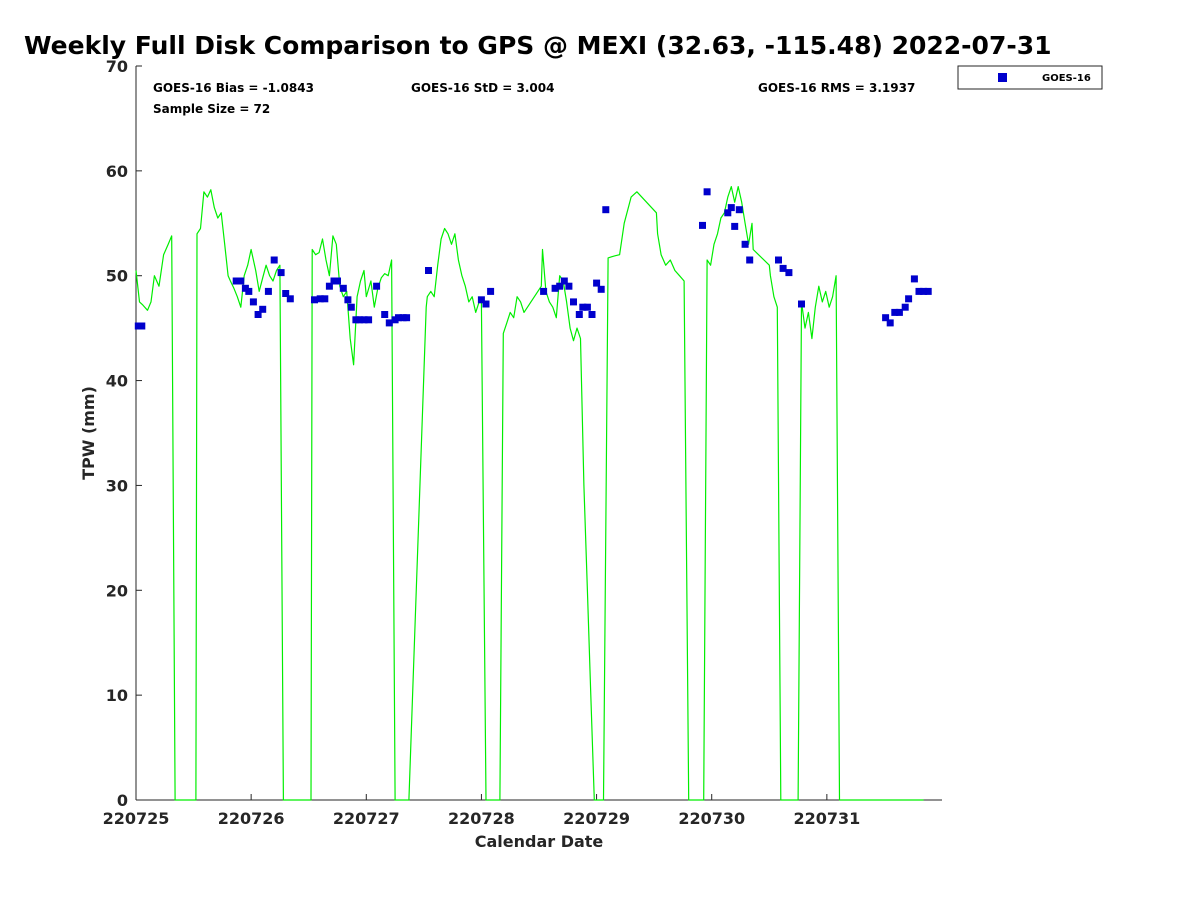 This screenshot has height=900, width=1200. Describe the element at coordinates (136, 818) in the screenshot. I see `x-tick-label: 220725` at that location.